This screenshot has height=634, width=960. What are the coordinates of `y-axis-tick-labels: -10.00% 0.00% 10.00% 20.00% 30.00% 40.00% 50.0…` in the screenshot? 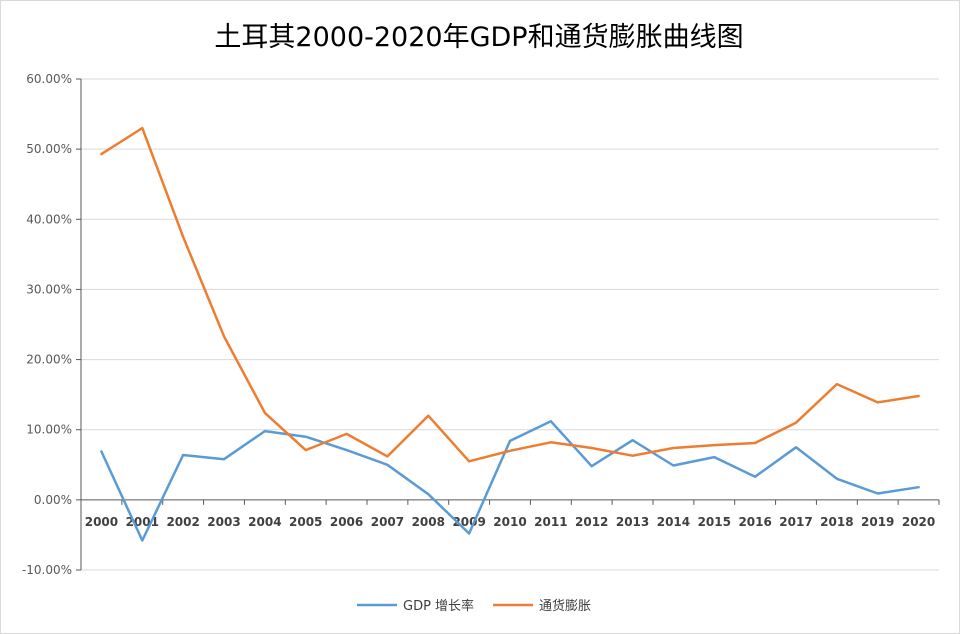 It's located at (47, 324).